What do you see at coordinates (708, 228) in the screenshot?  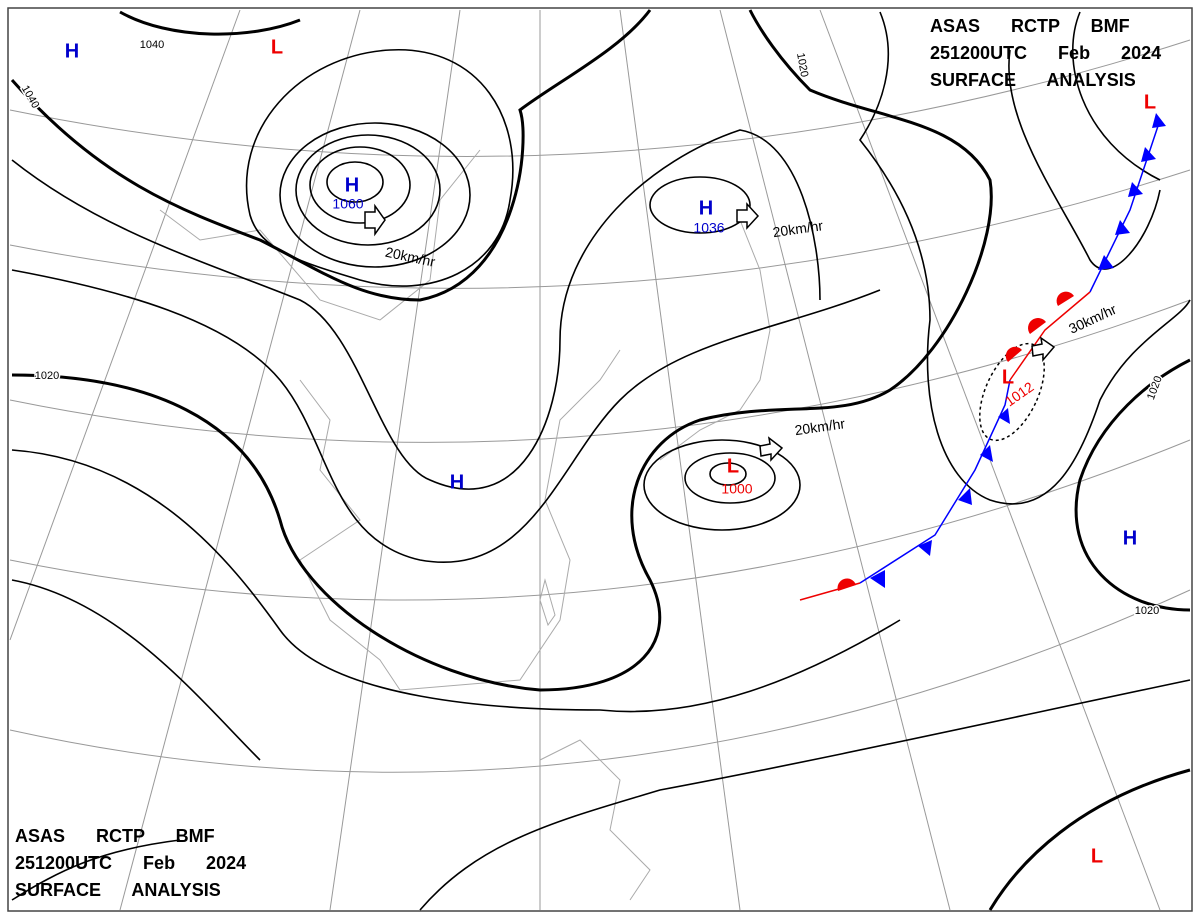 I see `central-pressure: 1036` at bounding box center [708, 228].